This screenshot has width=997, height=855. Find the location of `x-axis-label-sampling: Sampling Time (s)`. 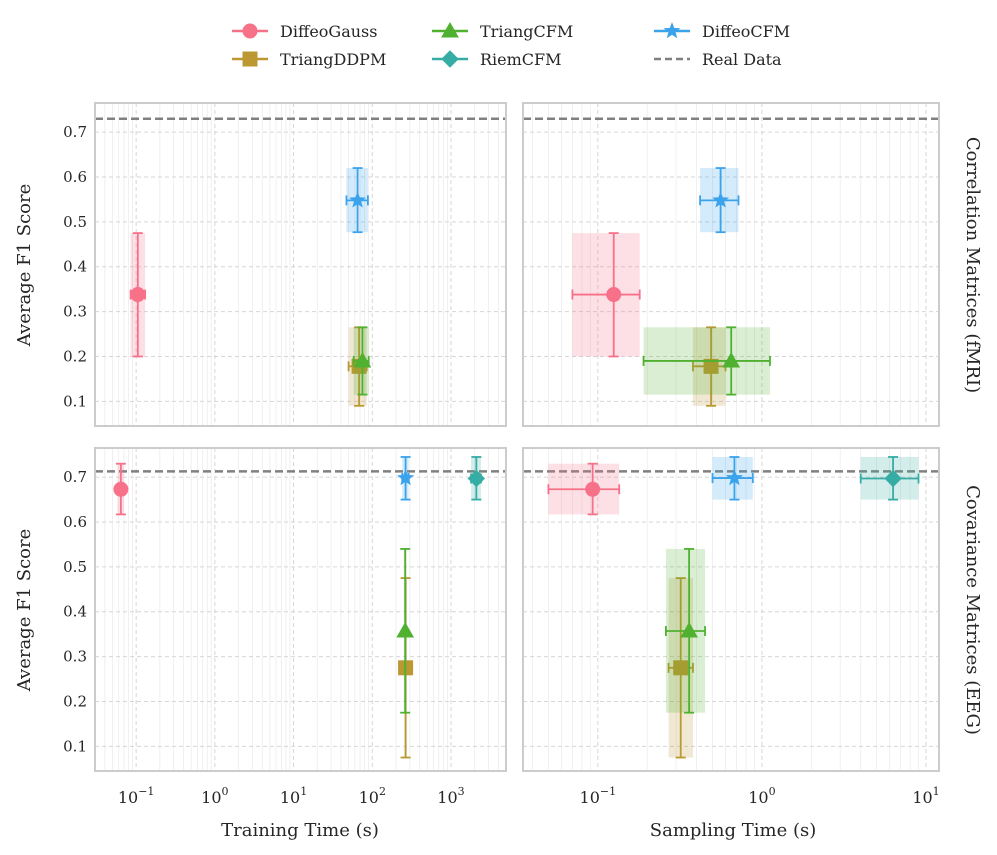

x-axis-label-sampling: Sampling Time (s) is located at coordinates (733, 830).